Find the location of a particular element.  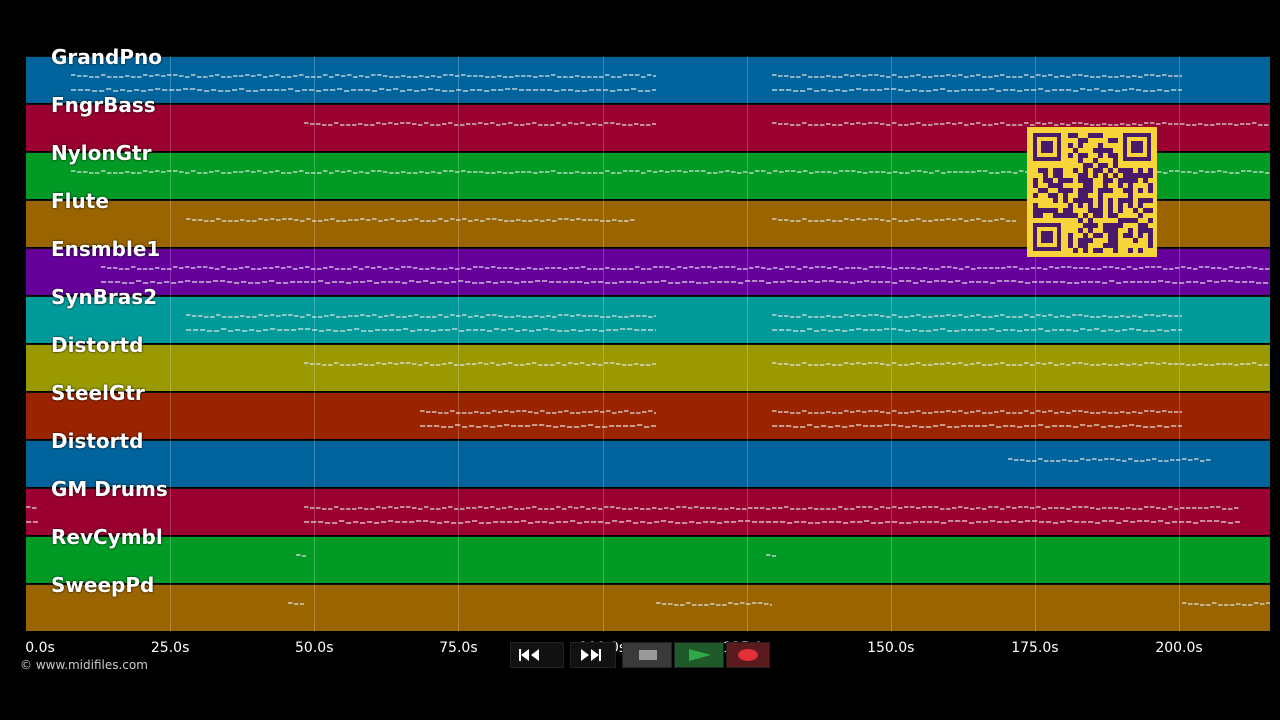

rewind-button is located at coordinates (537, 655).